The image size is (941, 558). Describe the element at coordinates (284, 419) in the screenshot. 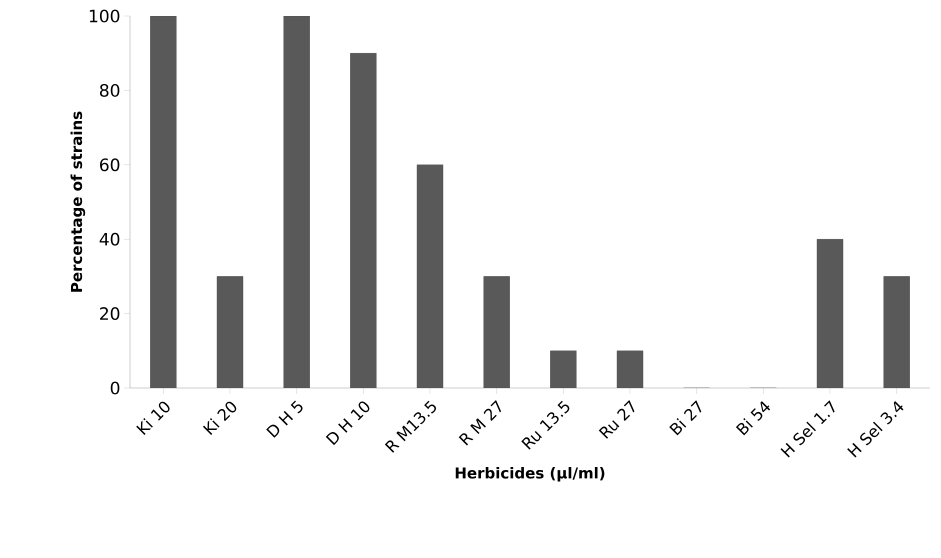

I see `x-tick-label: D H 5` at that location.